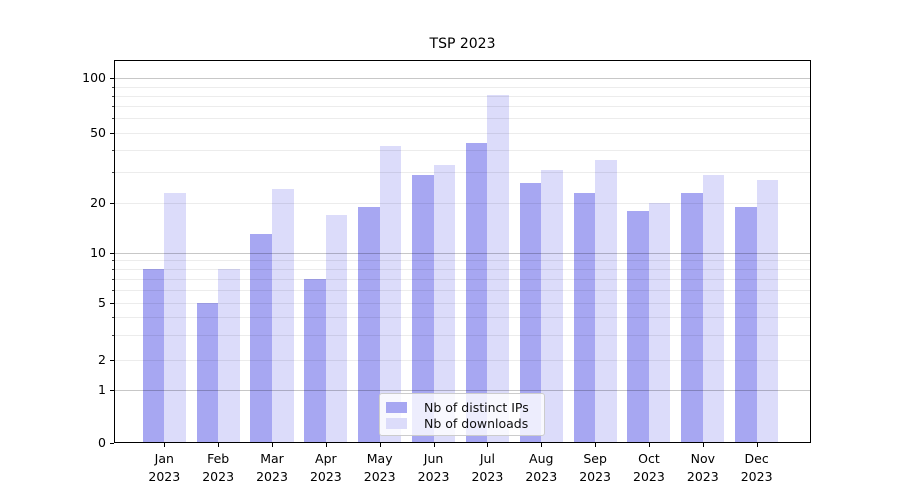 The image size is (900, 500). Describe the element at coordinates (207, 373) in the screenshot. I see `bar-distinct-ips-feb` at that location.